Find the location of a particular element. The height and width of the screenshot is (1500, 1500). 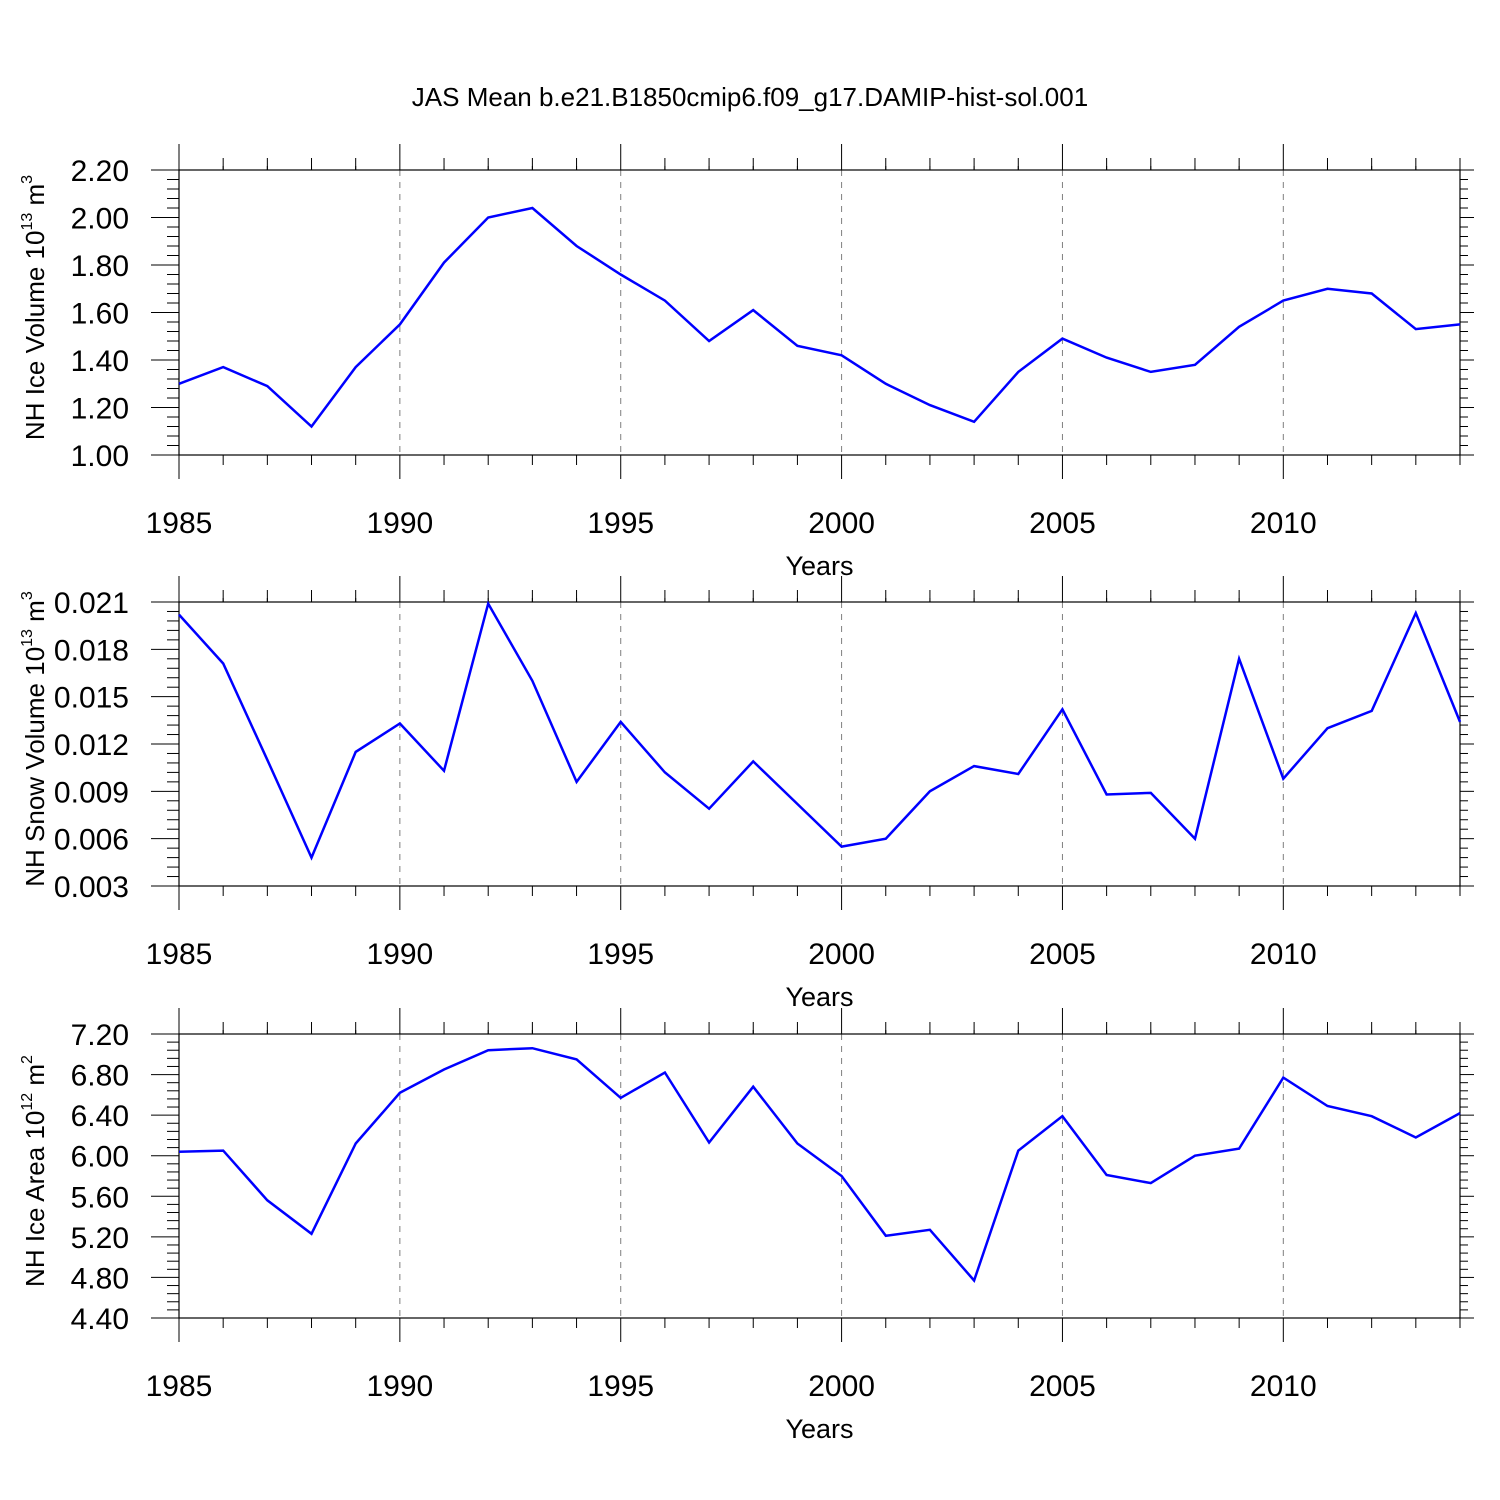

y-tick-label: 1.20 is located at coordinates (100, 409).